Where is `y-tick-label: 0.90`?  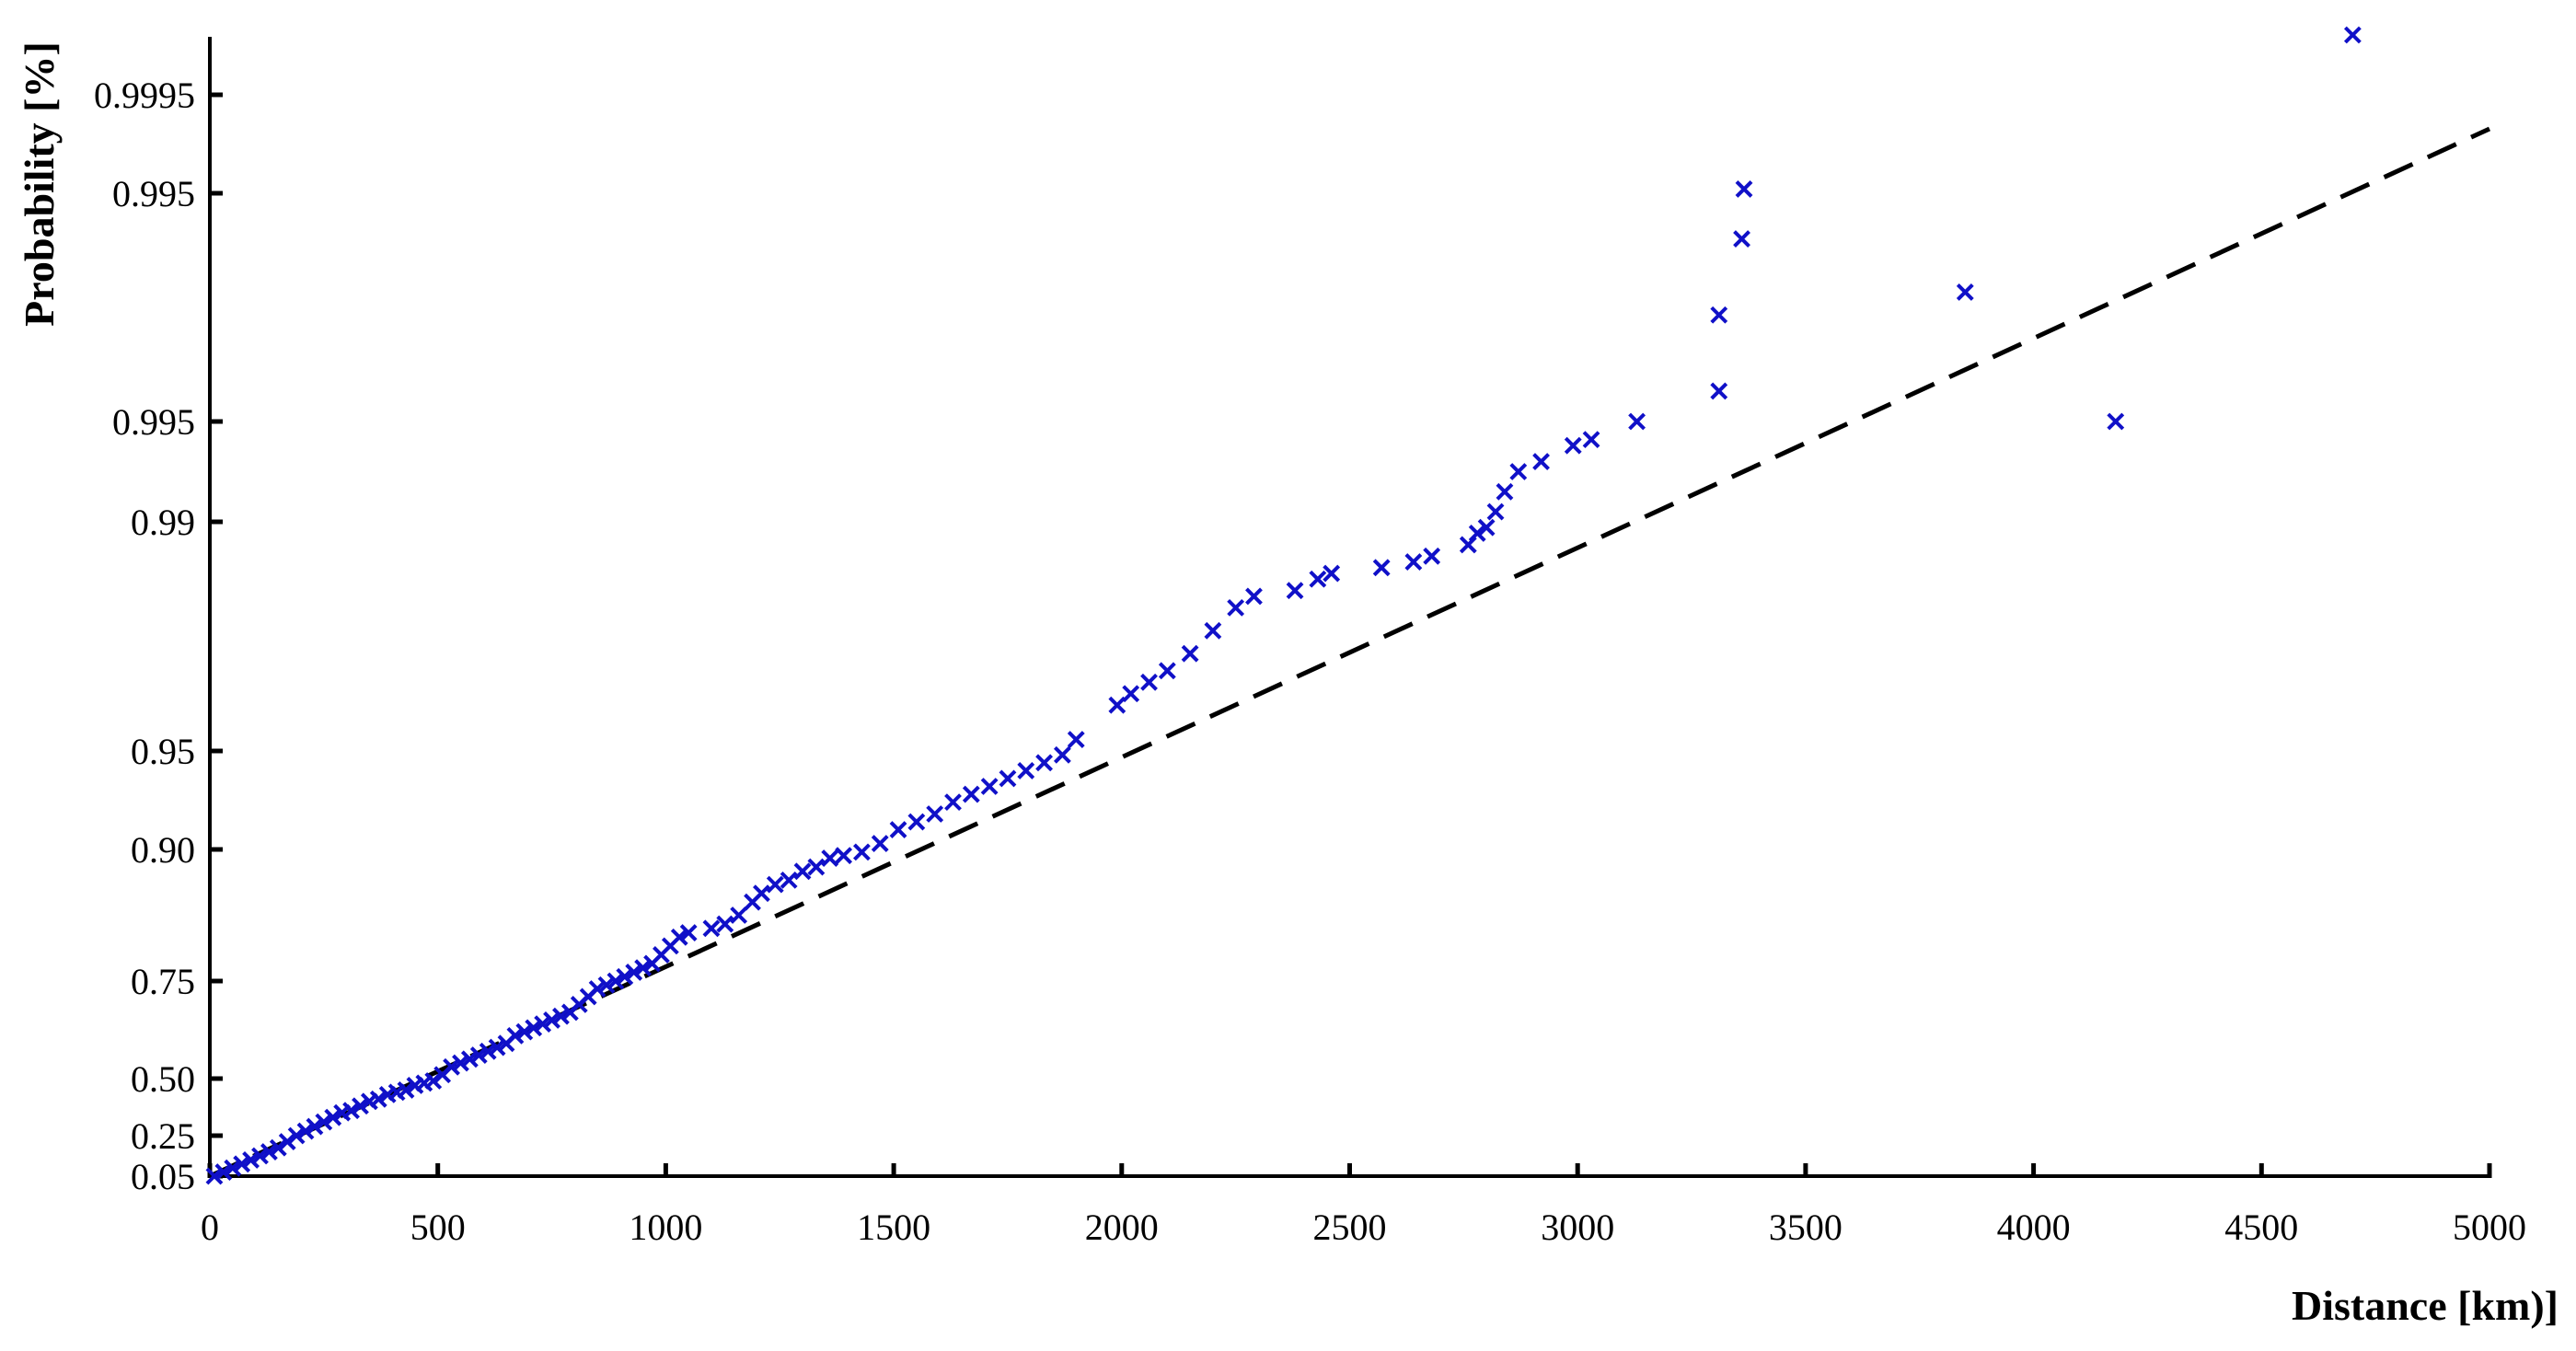 y-tick-label: 0.90 is located at coordinates (163, 850).